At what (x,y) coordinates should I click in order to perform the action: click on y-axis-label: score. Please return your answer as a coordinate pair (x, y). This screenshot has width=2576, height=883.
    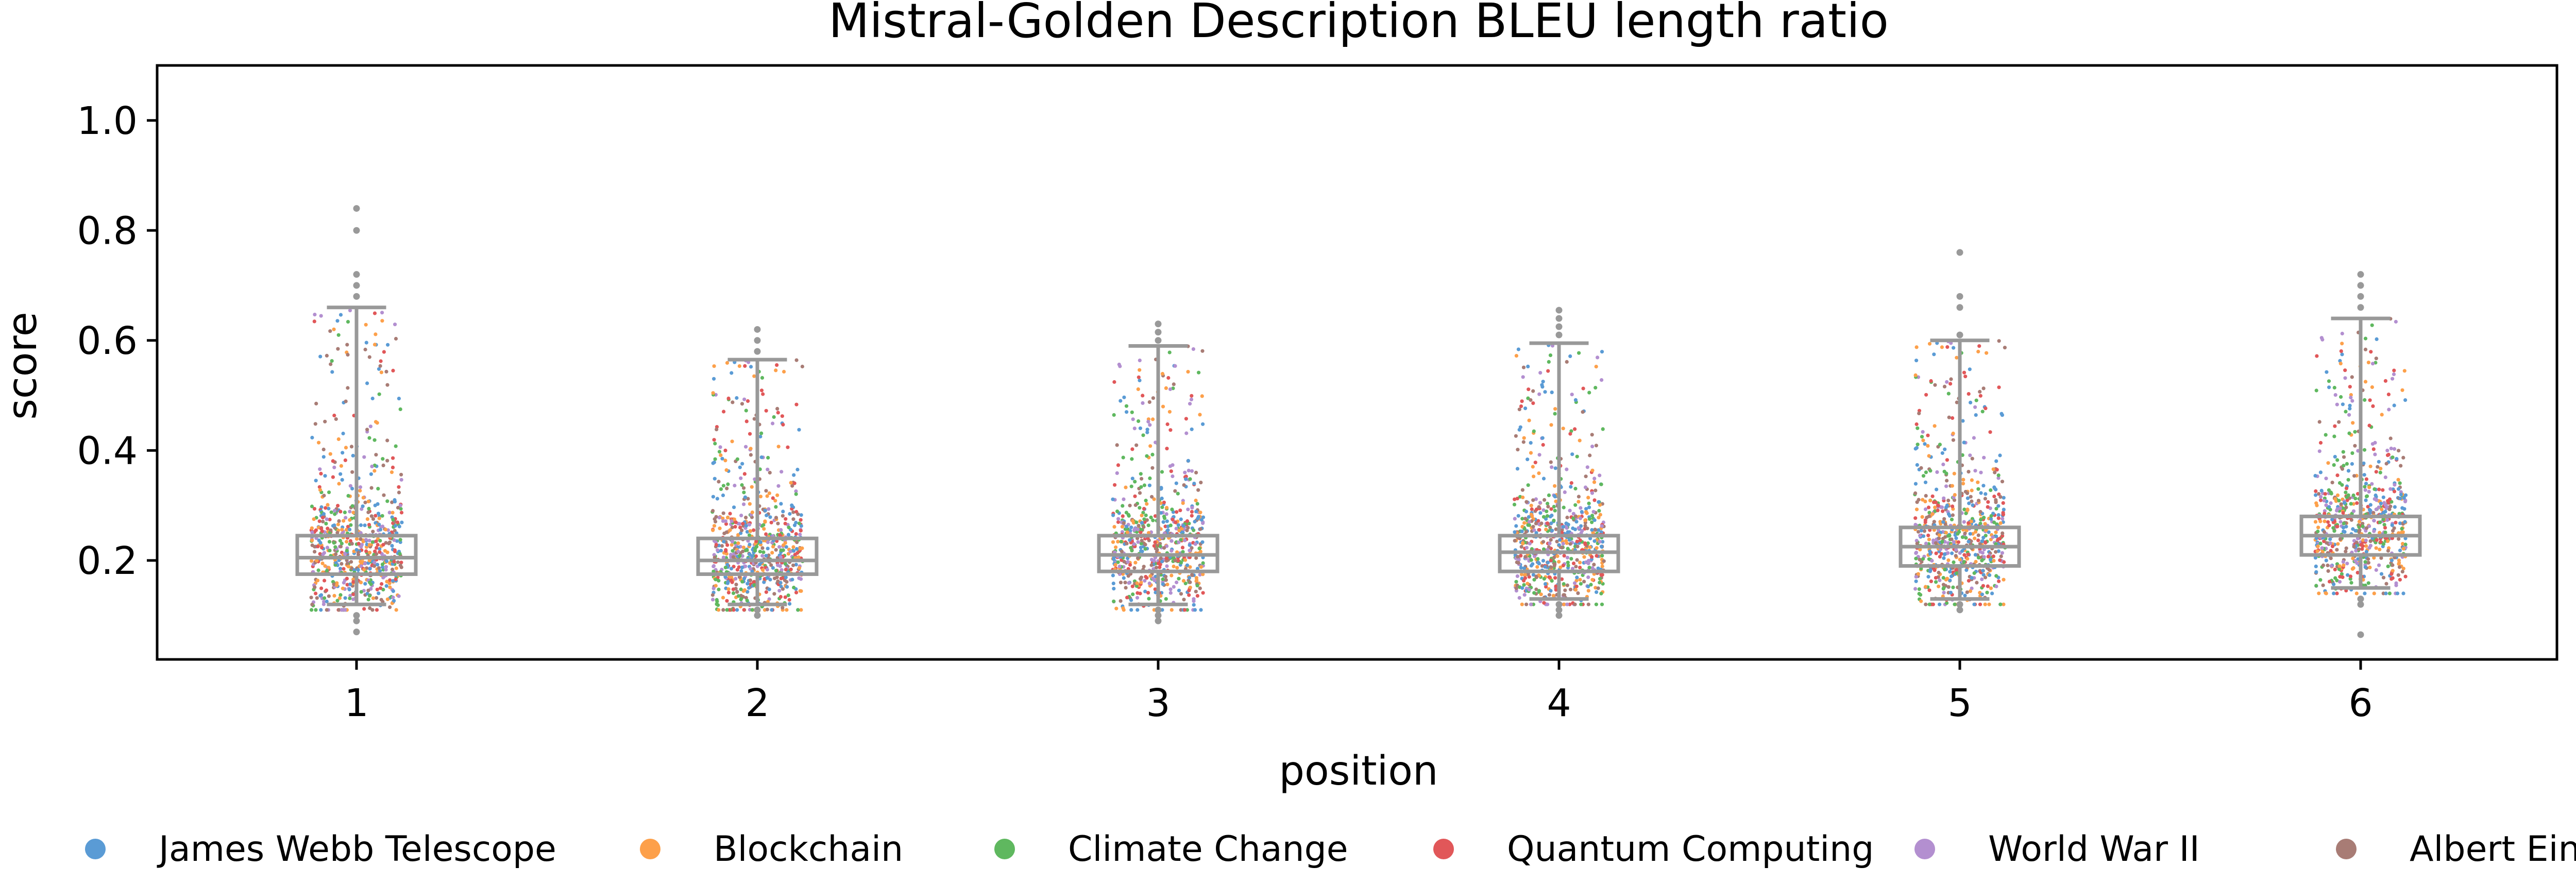
    Looking at the image, I should click on (23, 366).